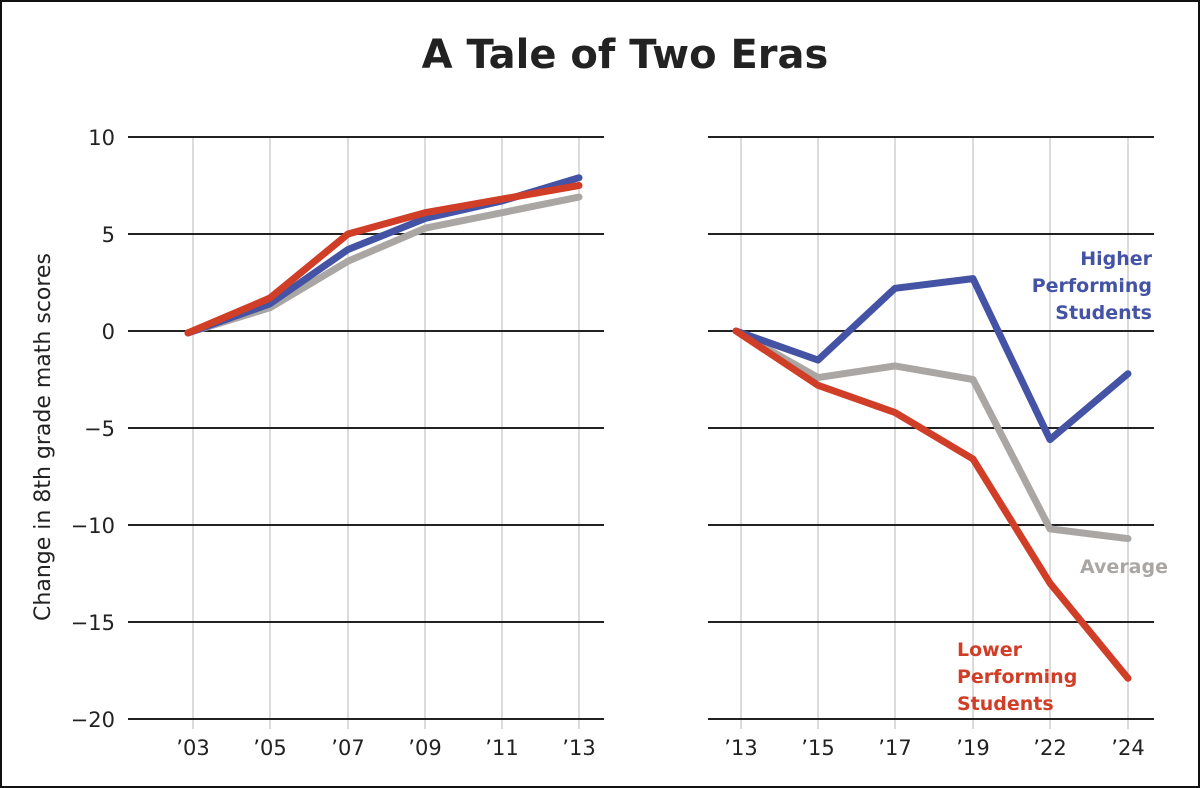 The image size is (1200, 788). I want to click on legend-label-average: Average, so click(1124, 567).